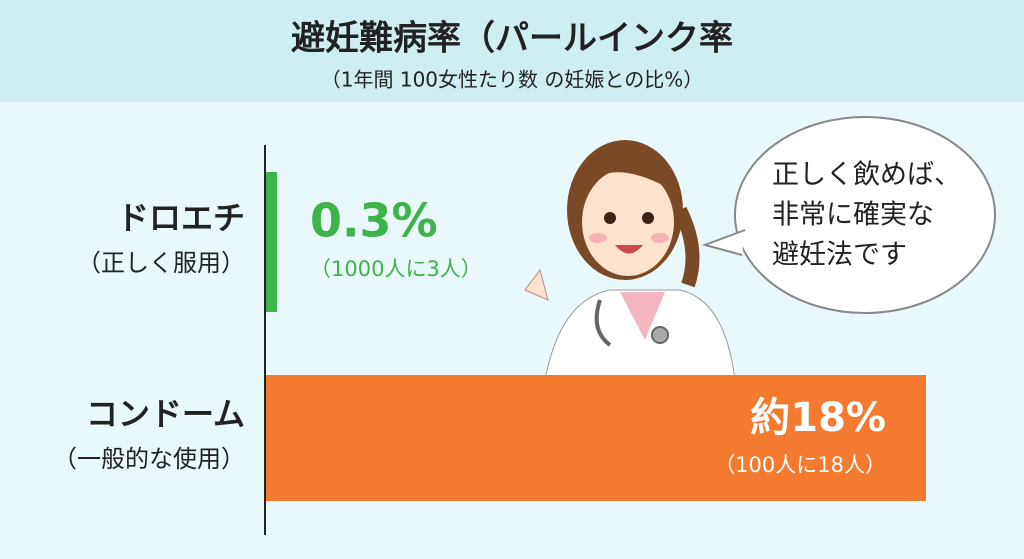 The height and width of the screenshot is (559, 1024). I want to click on value-label: 約18%, so click(818, 418).